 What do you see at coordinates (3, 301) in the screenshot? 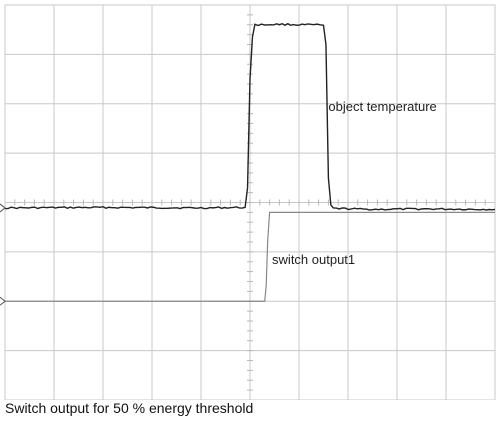
I see `marker-switch-output` at bounding box center [3, 301].